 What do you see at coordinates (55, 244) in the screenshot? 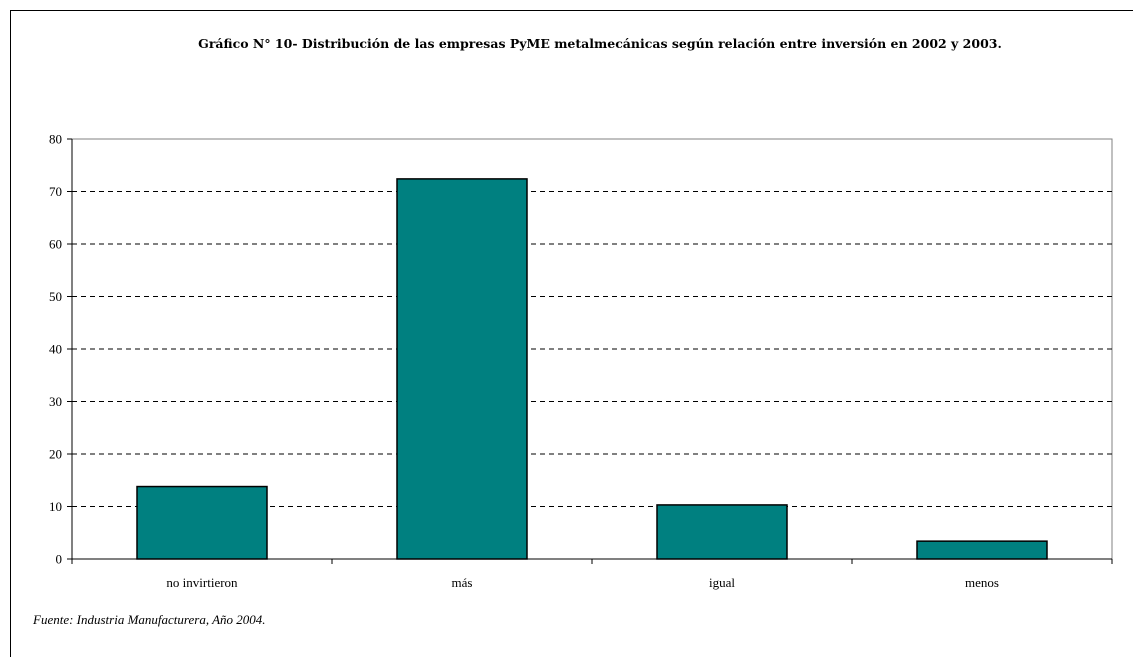
I see `y-tick-label: 60` at bounding box center [55, 244].